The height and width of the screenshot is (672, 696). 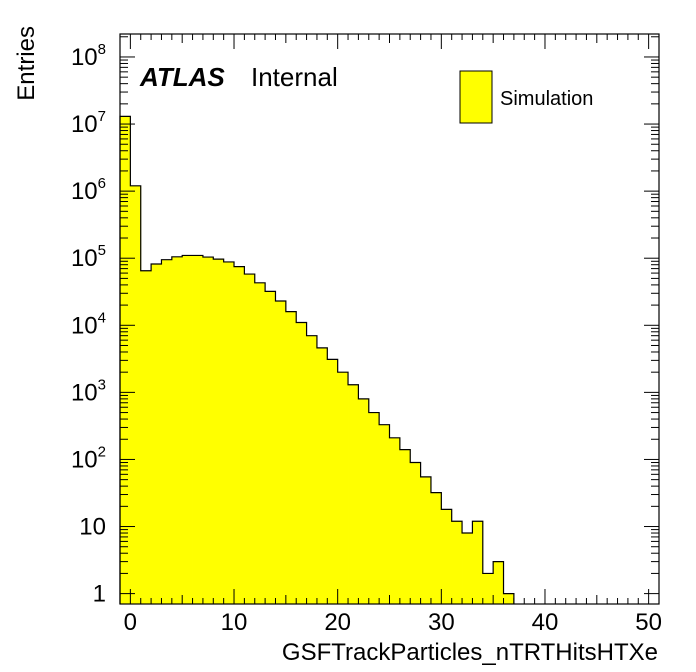 I want to click on x-tick-labels: 0 10 20 30 40 50, so click(x=393, y=622).